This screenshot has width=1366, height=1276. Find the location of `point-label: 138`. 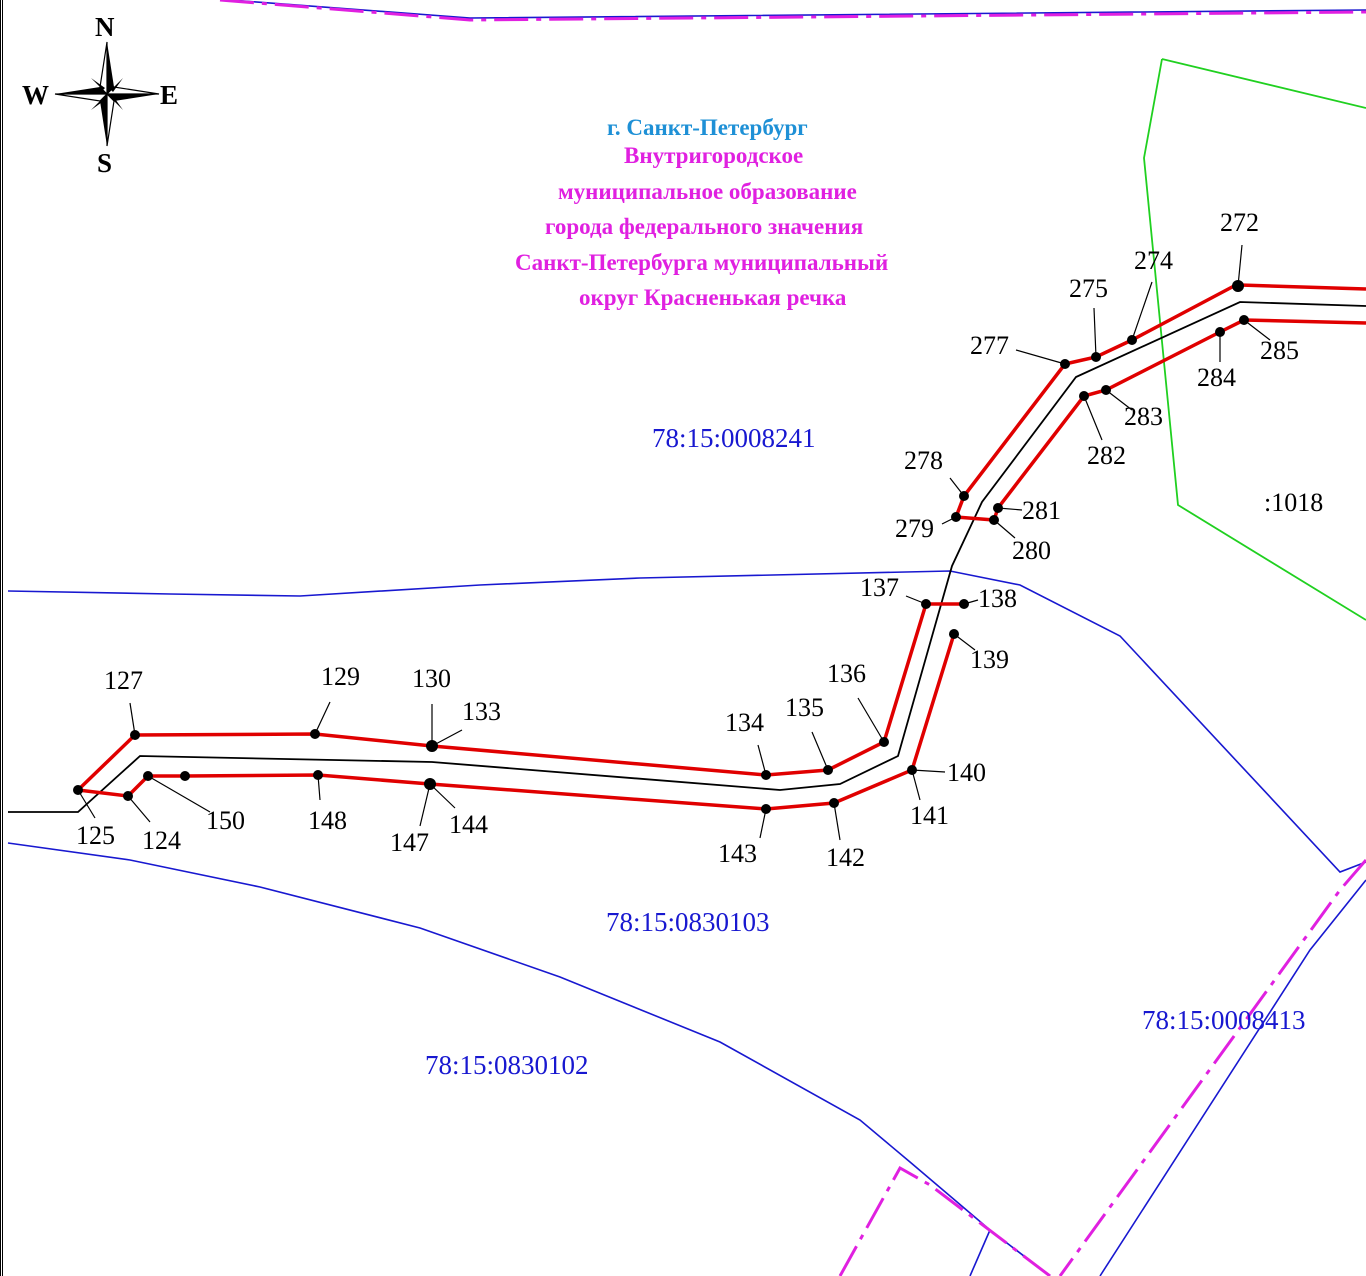

point-label: 138 is located at coordinates (997, 598).